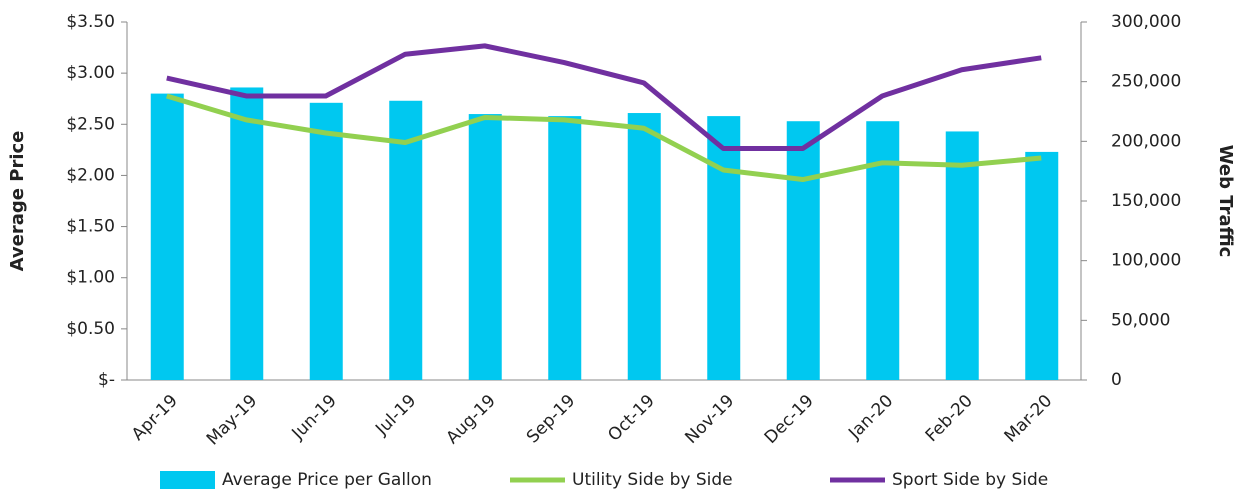 The width and height of the screenshot is (1253, 498). What do you see at coordinates (90, 124) in the screenshot?
I see `y-tick-label: $2.50` at bounding box center [90, 124].